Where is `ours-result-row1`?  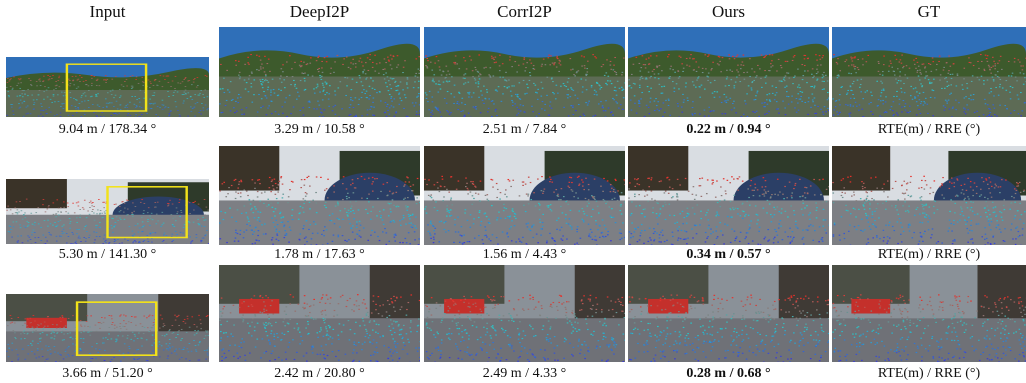
ours-result-row1 is located at coordinates (728, 72).